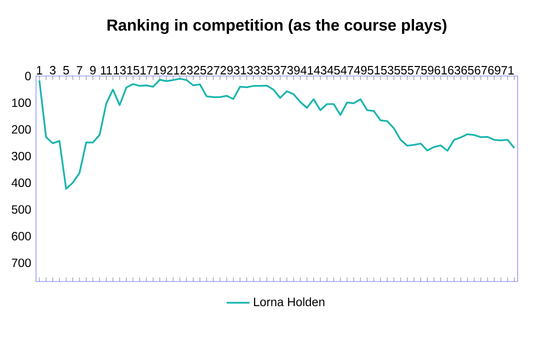  Describe the element at coordinates (253, 70) in the screenshot. I see `x-tick-label: 33` at that location.